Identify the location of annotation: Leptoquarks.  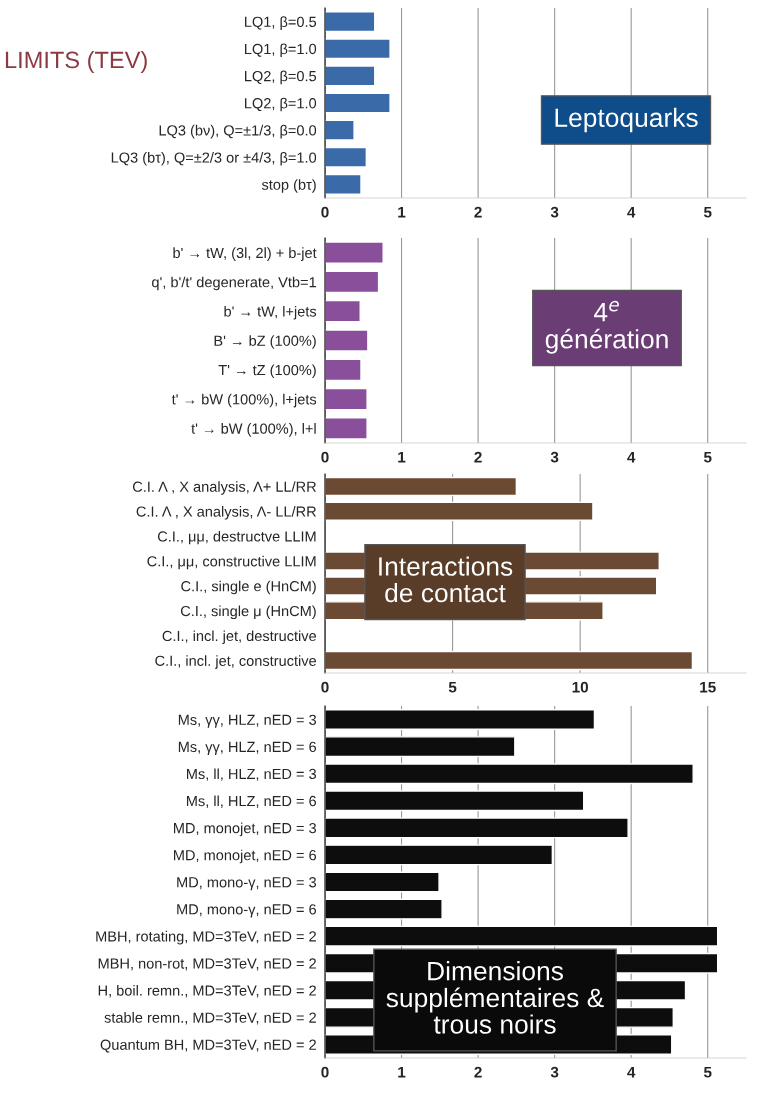
(626, 120).